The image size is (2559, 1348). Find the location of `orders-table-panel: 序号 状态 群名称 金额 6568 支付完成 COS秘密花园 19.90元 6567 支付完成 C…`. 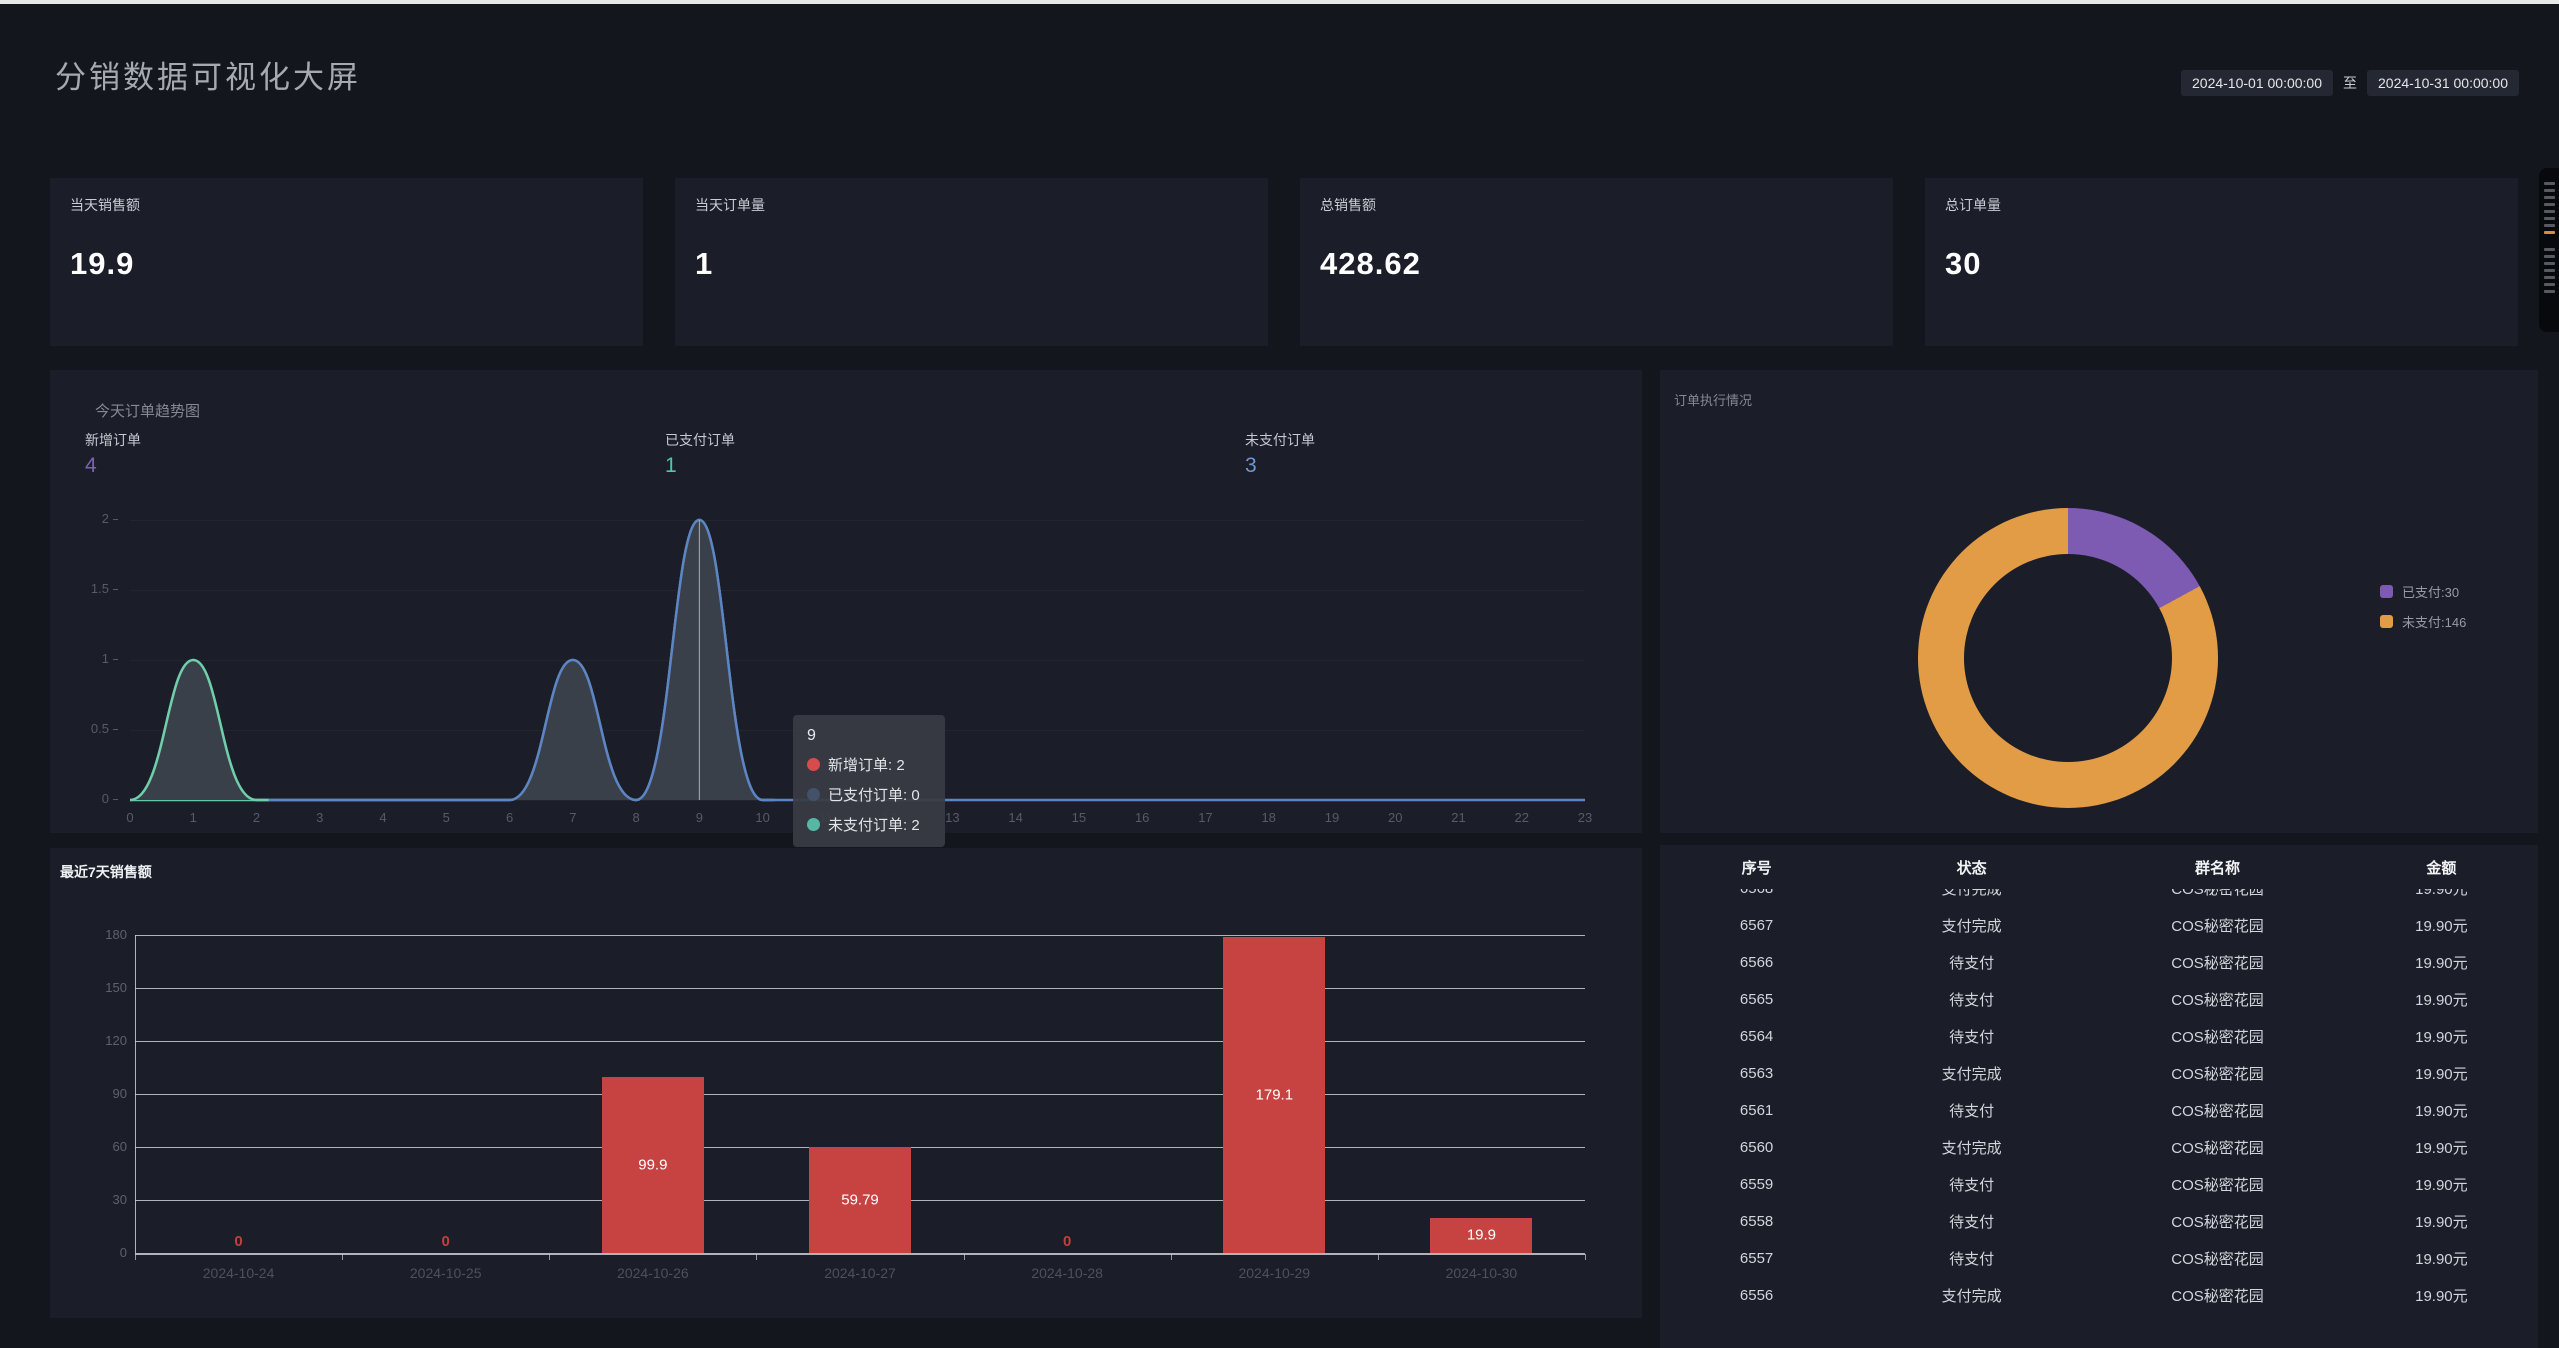

orders-table-panel: 序号 状态 群名称 金额 6568 支付完成 COS秘密花园 19.90元 6567 支付完成 C… is located at coordinates (2099, 1096).